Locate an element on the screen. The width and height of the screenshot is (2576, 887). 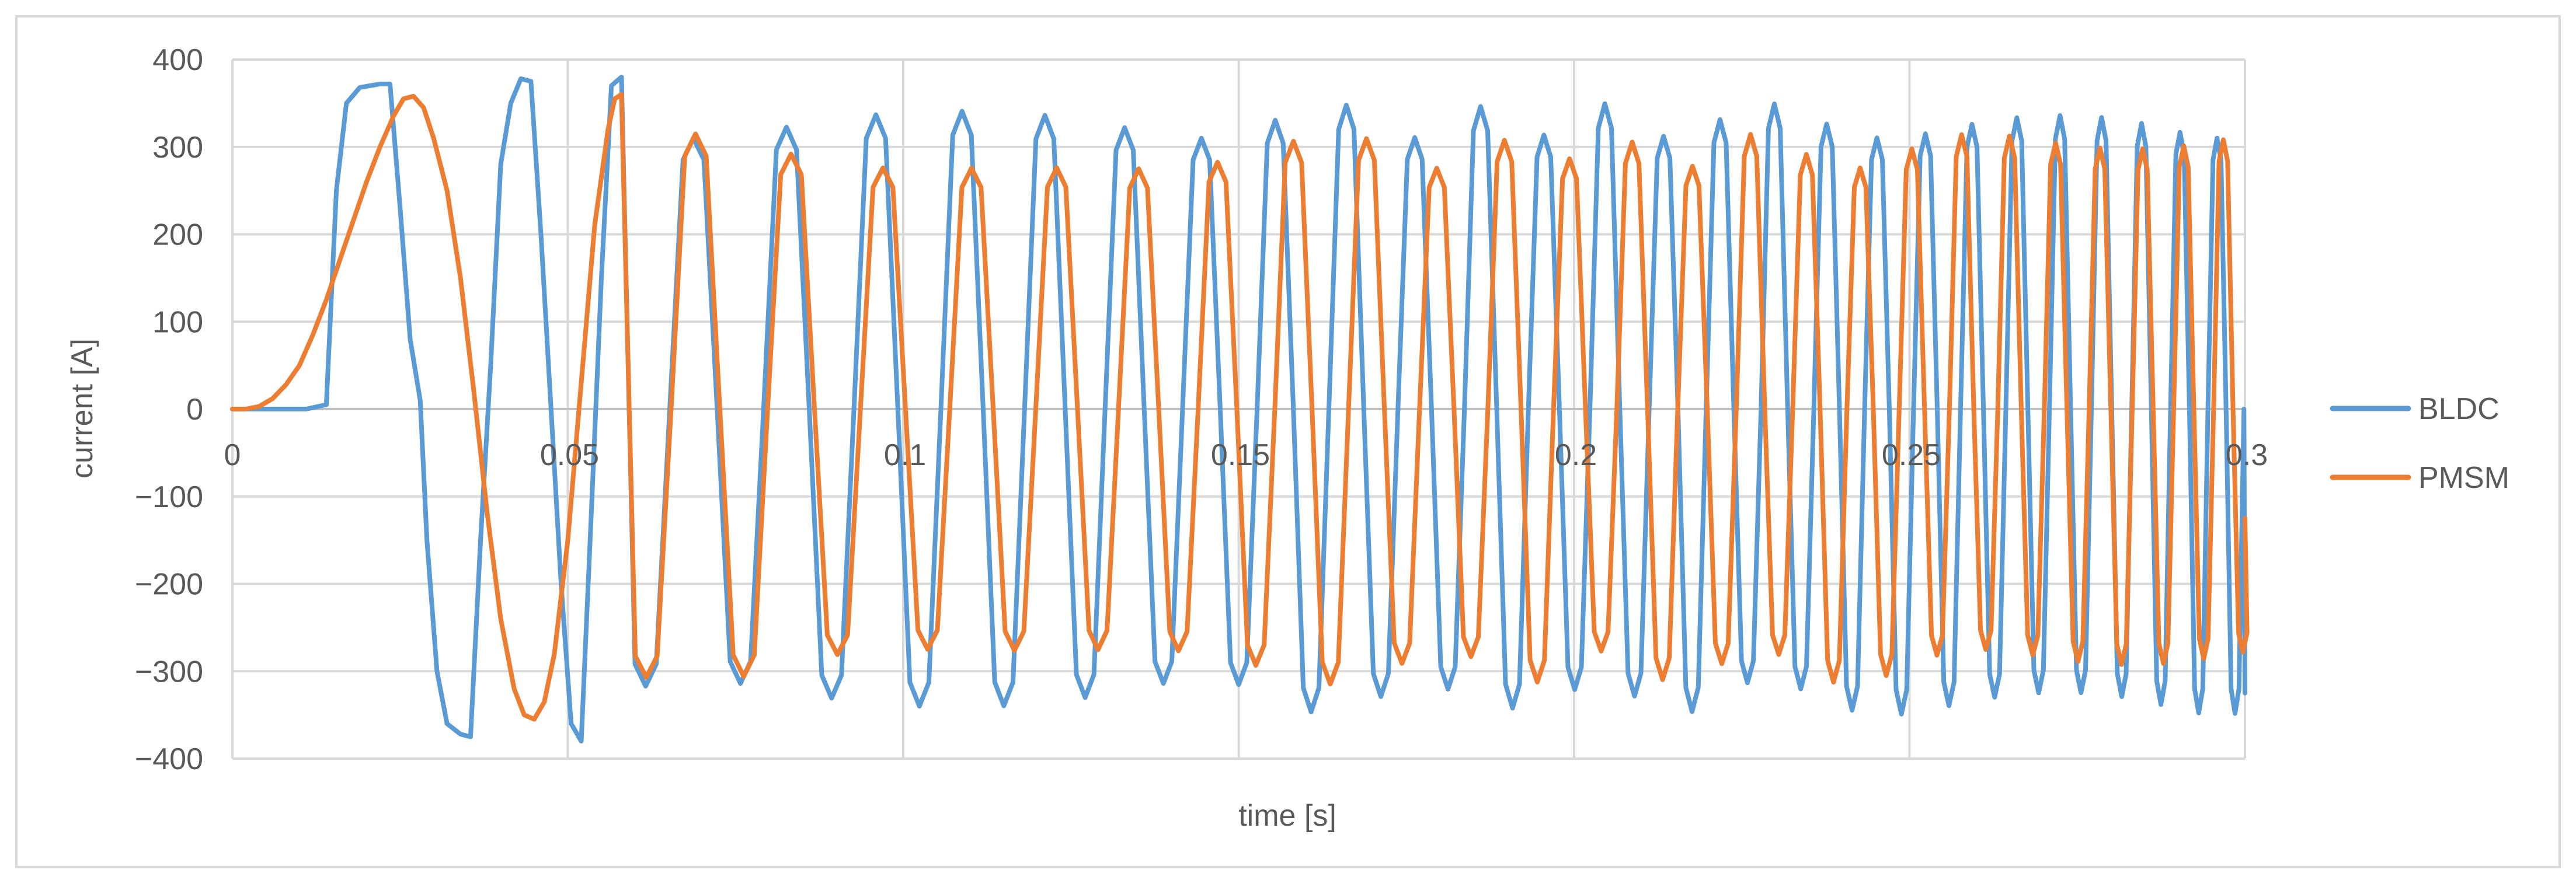
y-tick-label: −300 is located at coordinates (169, 672).